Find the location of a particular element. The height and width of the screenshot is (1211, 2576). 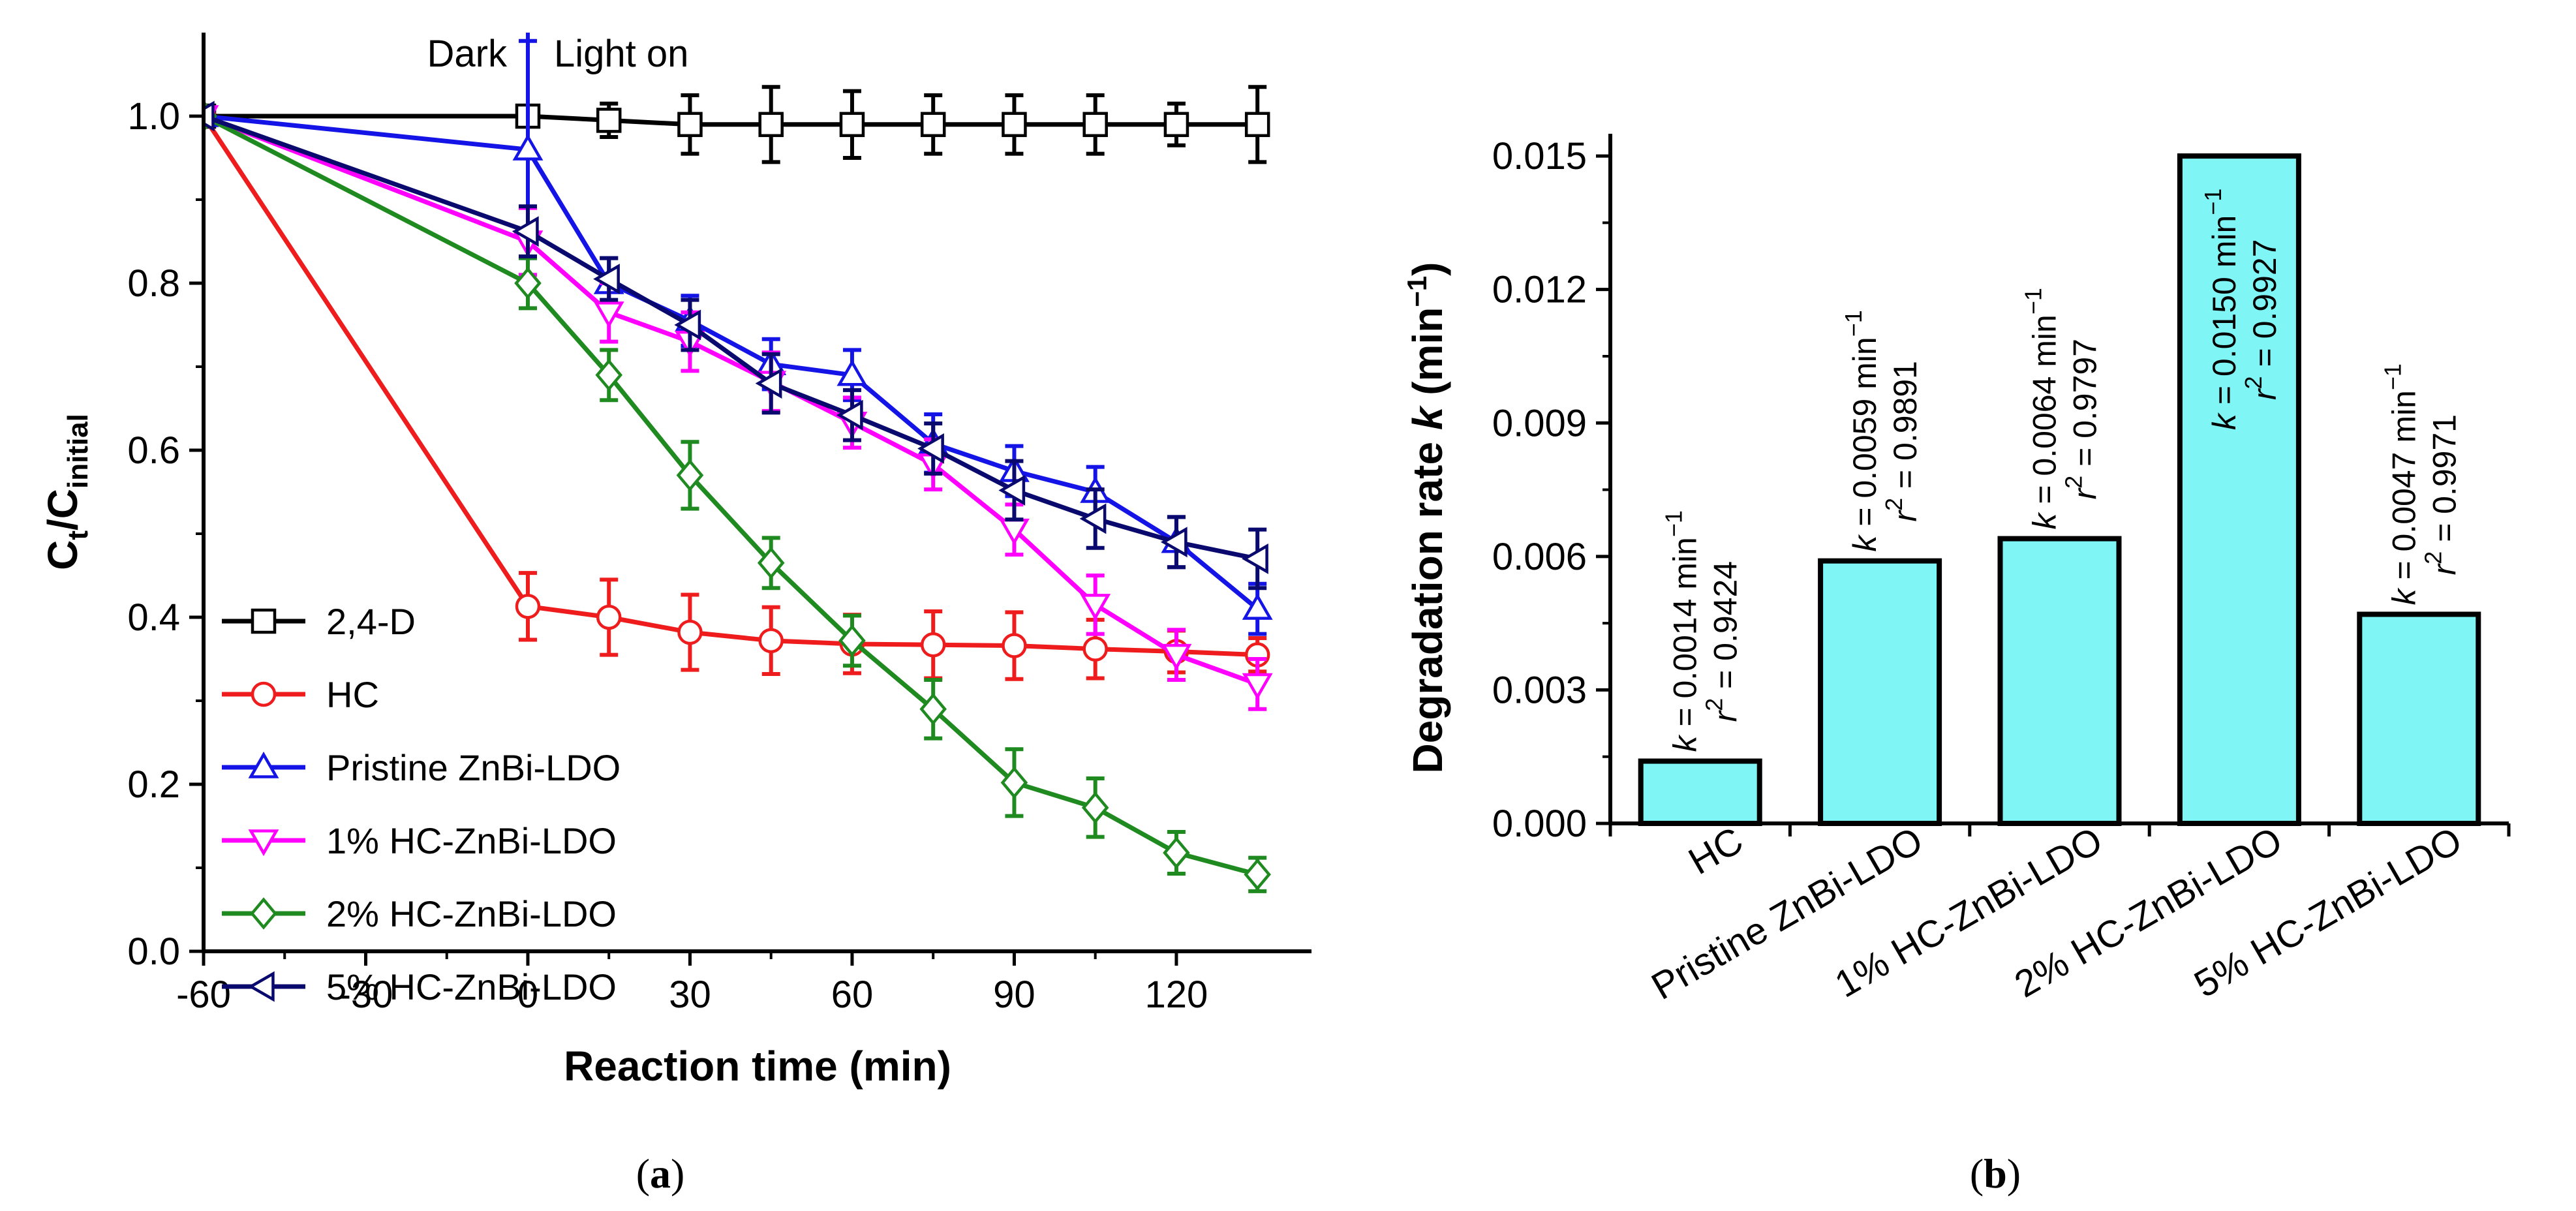

k-value-label: k = 0.0047 min−1 is located at coordinates (2400, 484).